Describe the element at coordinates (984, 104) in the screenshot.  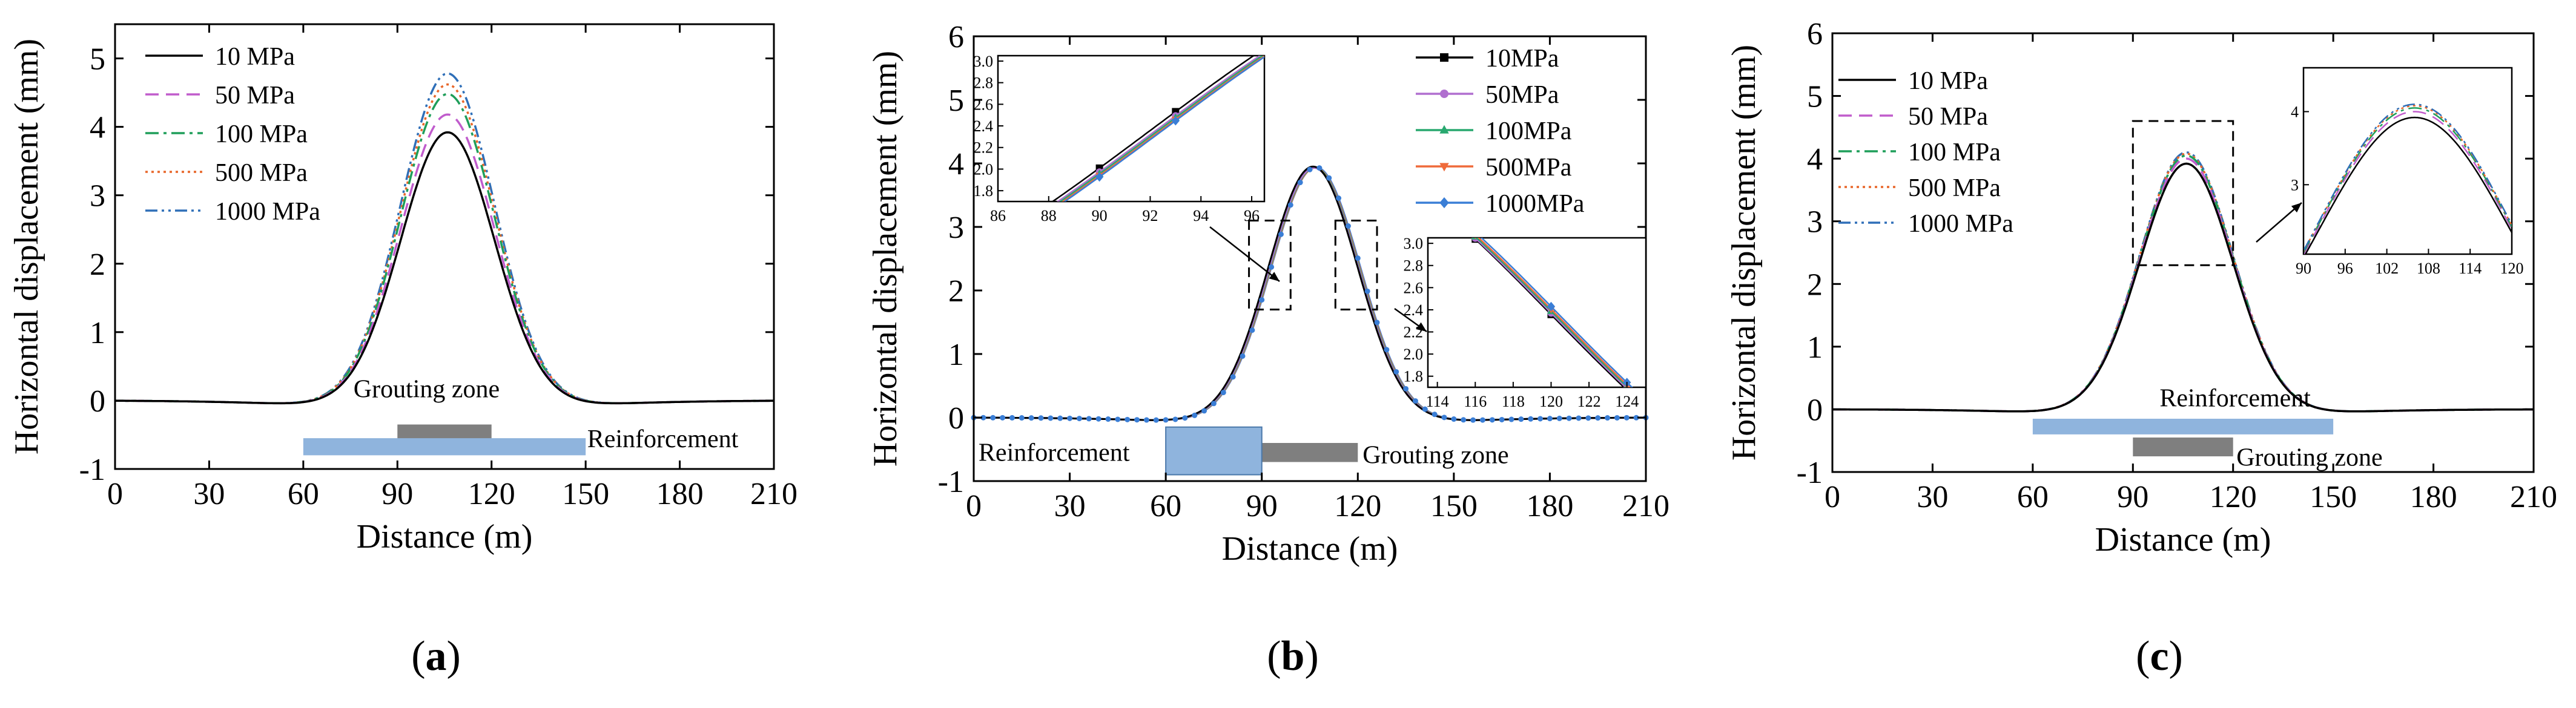
I see `inset-y-tick-label: 2.6` at that location.